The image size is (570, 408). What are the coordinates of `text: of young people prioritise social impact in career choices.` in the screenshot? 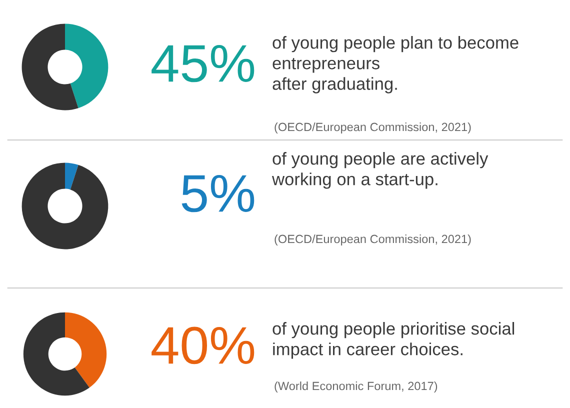 It's located at (393, 340).